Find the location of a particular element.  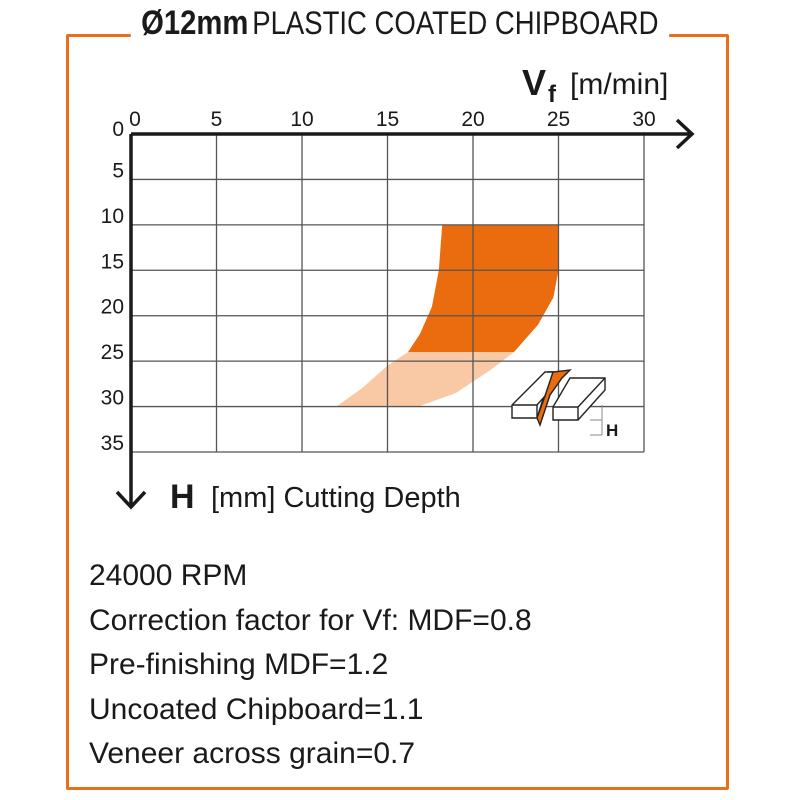

note-veneer: Veneer across grain=0.7 is located at coordinates (252, 753).